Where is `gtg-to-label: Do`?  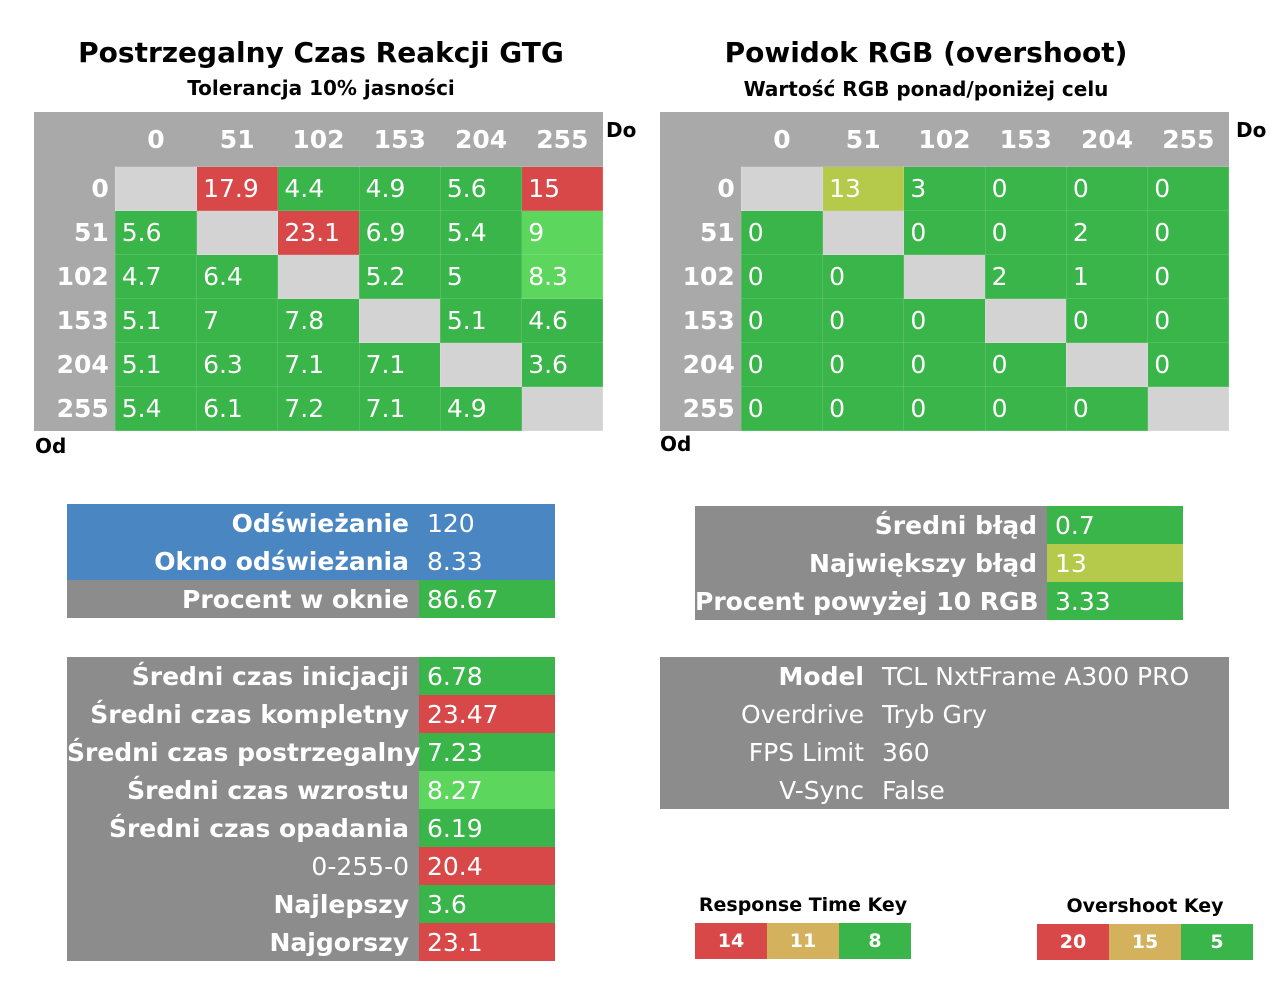
gtg-to-label: Do is located at coordinates (621, 130).